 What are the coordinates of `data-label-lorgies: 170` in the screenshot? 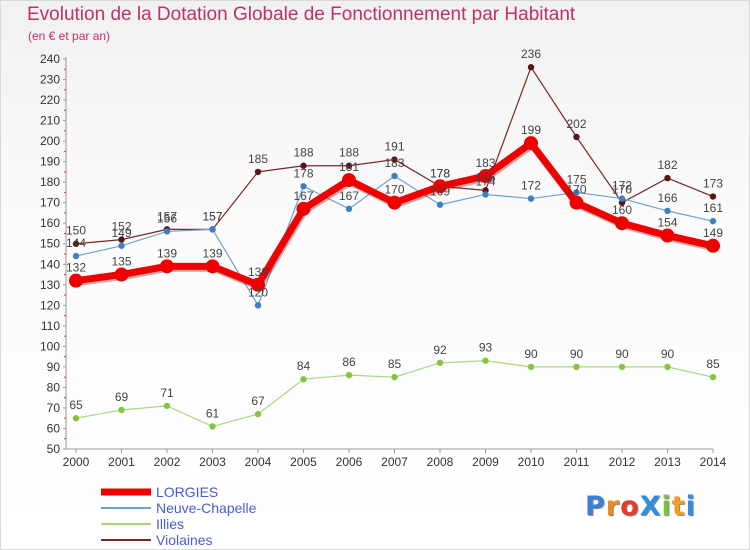 It's located at (576, 190).